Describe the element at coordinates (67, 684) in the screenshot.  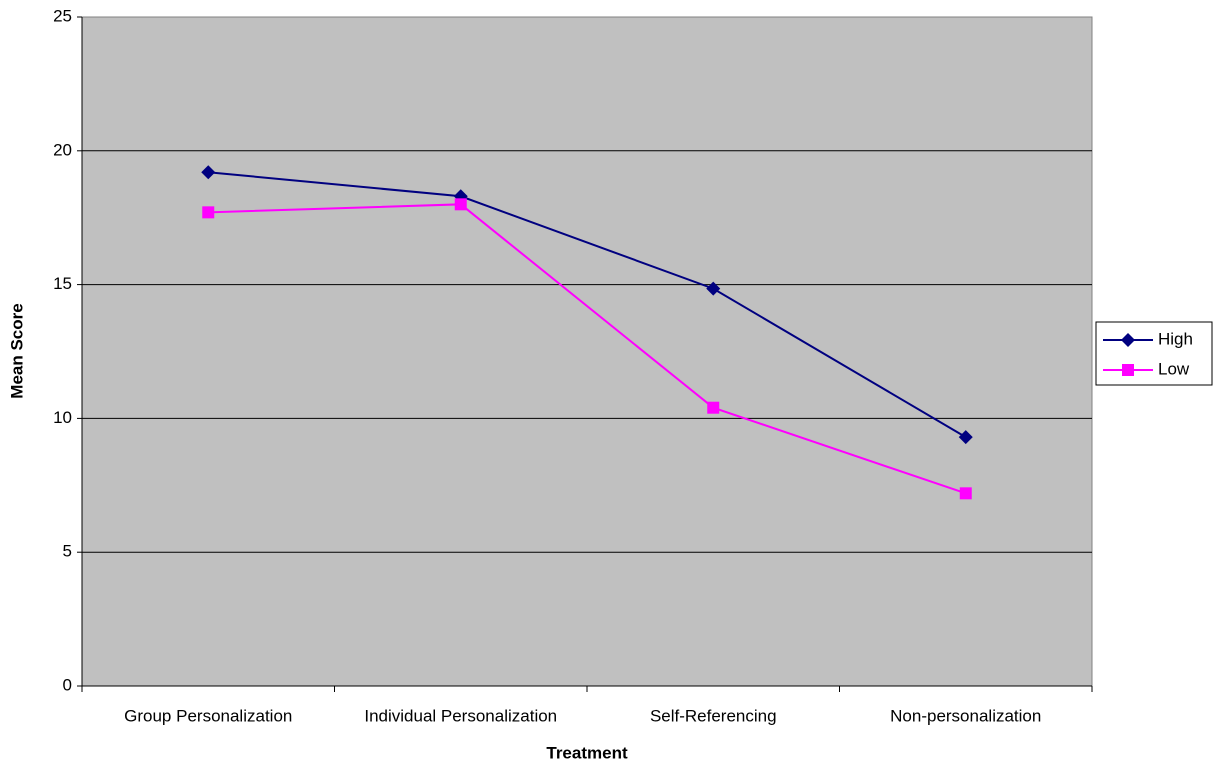
I see `y-tick-label: 0` at that location.